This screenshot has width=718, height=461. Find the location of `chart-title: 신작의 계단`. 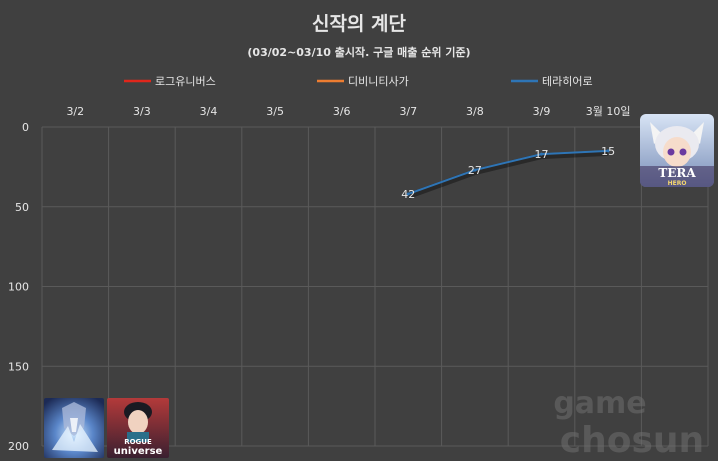

chart-title: 신작의 계단 is located at coordinates (359, 24).